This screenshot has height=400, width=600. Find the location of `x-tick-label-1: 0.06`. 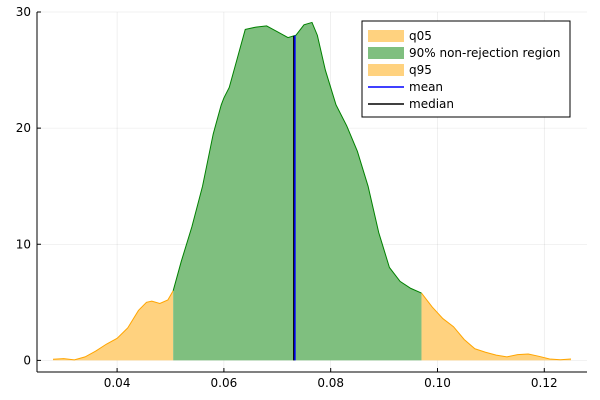

x-tick-label-1: 0.06 is located at coordinates (224, 383).